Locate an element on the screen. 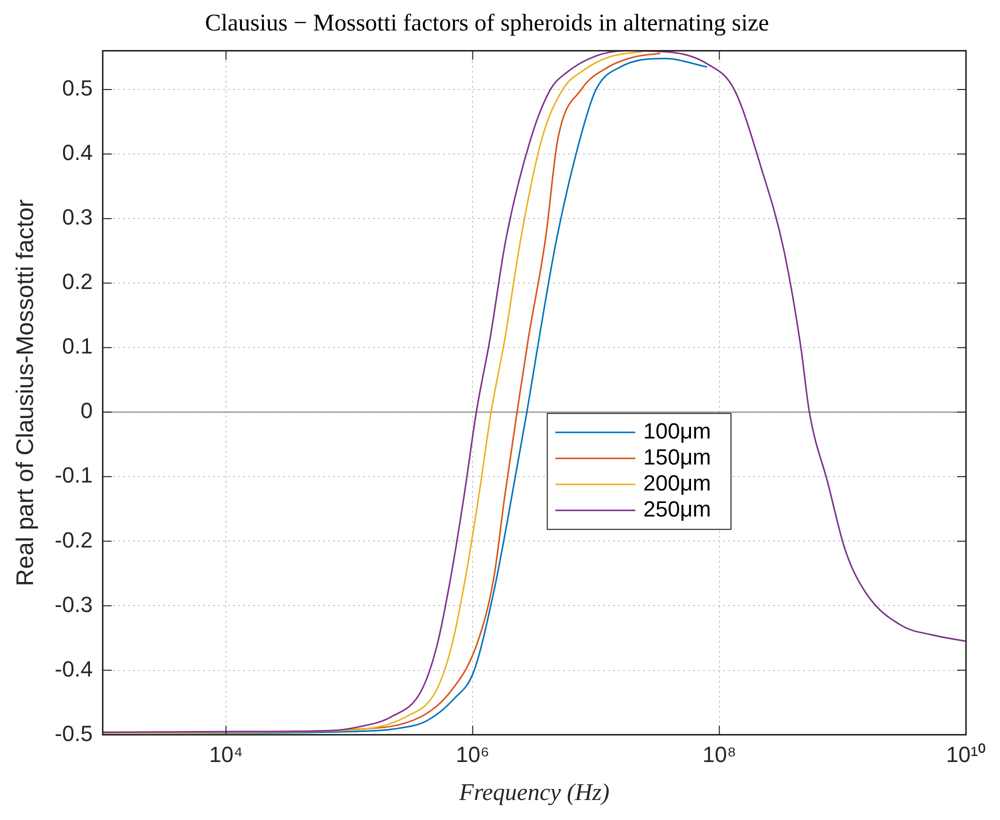  y-axis-title: Real part of Clausius-Mossotti factor is located at coordinates (26, 392).